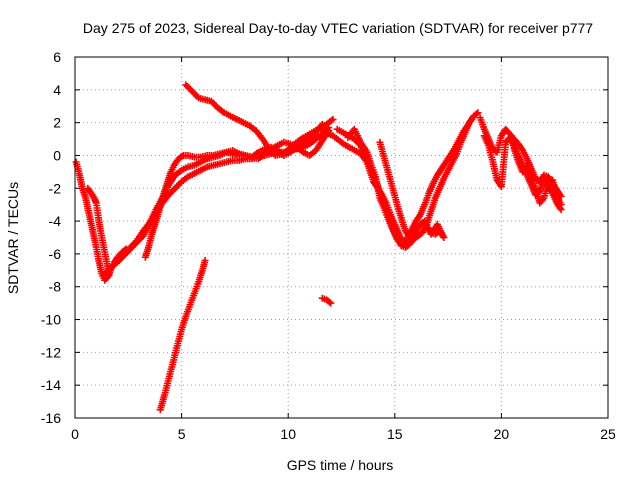  Describe the element at coordinates (55, 221) in the screenshot. I see `y-tick-label: -4` at that location.